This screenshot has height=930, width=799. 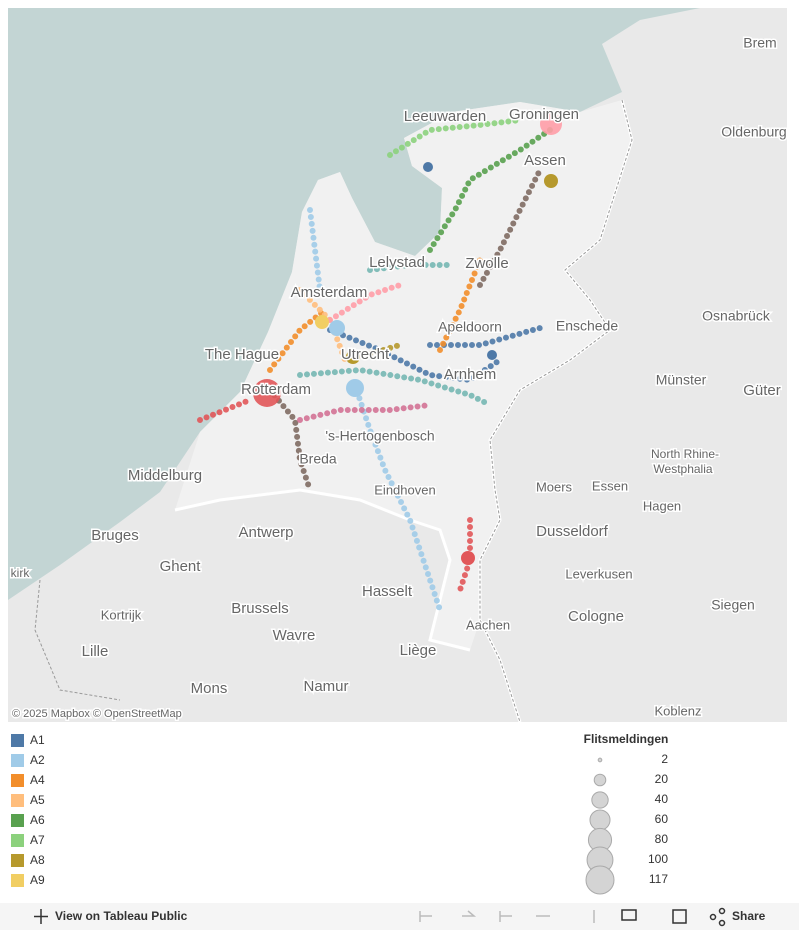 I want to click on size-legend-title: Flitsmeldingen, so click(x=626, y=739).